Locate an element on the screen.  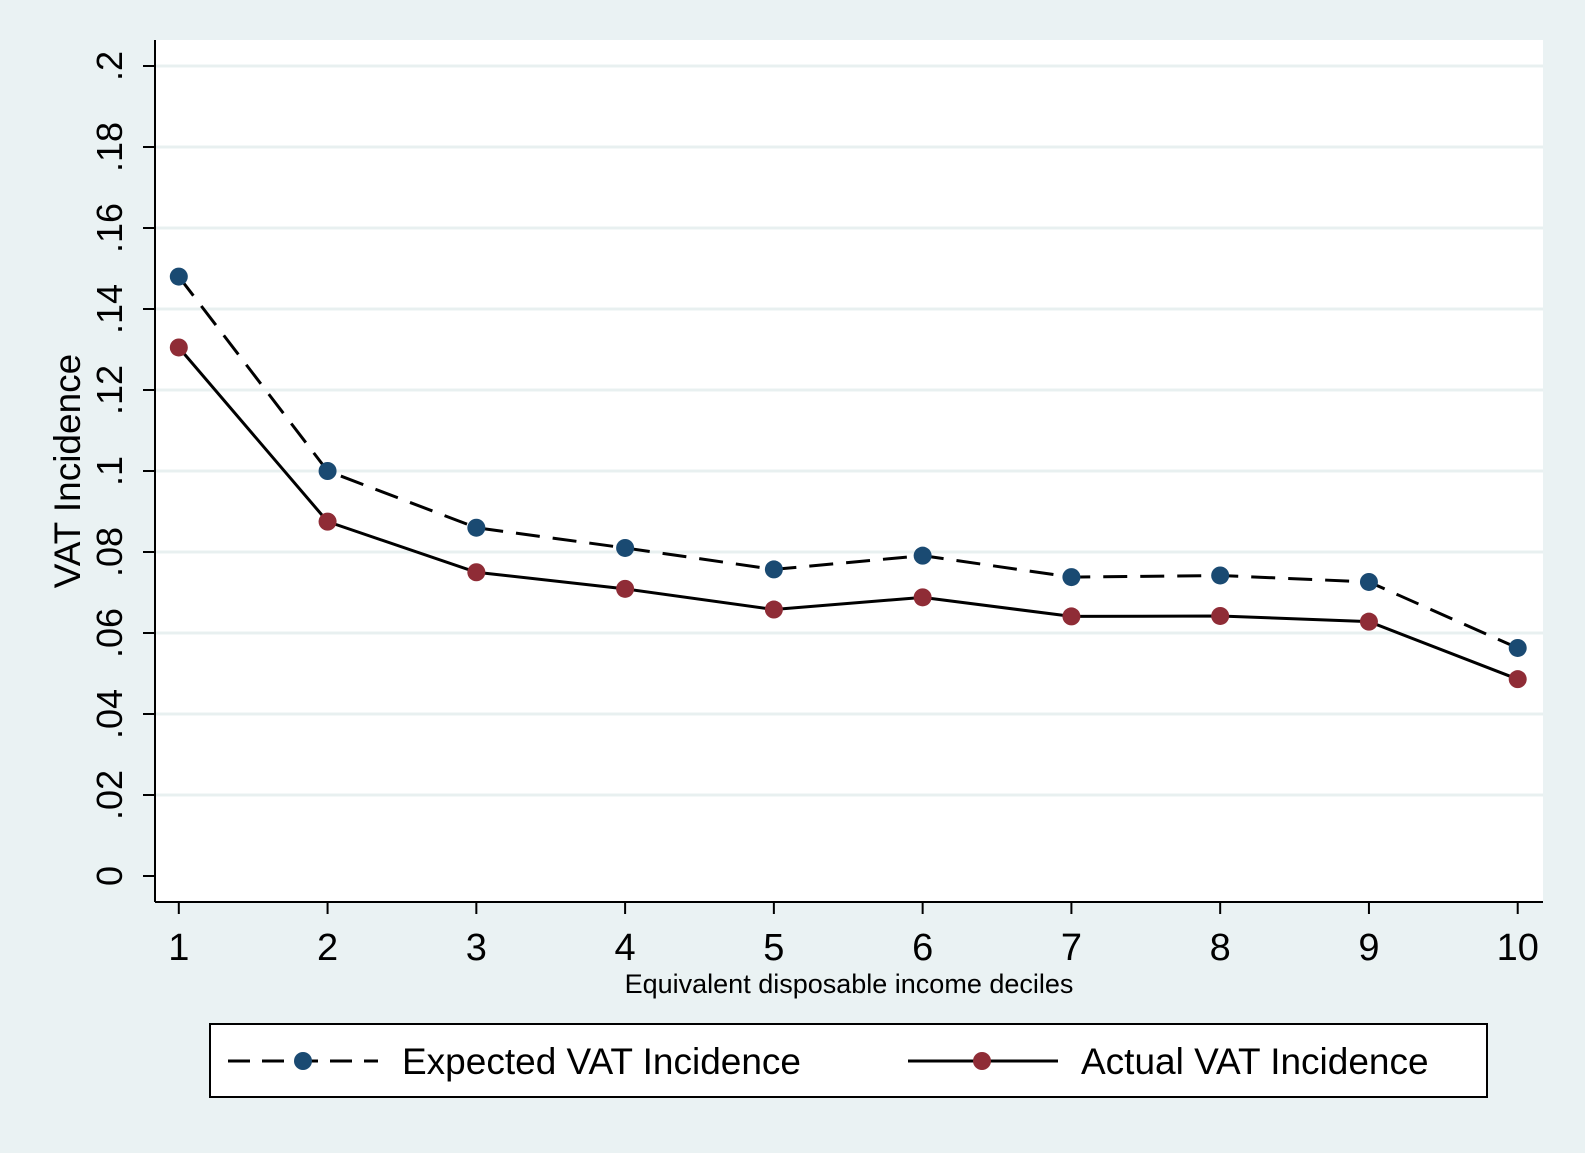
x-axis-title: Equivalent disposable income deciles is located at coordinates (849, 984).